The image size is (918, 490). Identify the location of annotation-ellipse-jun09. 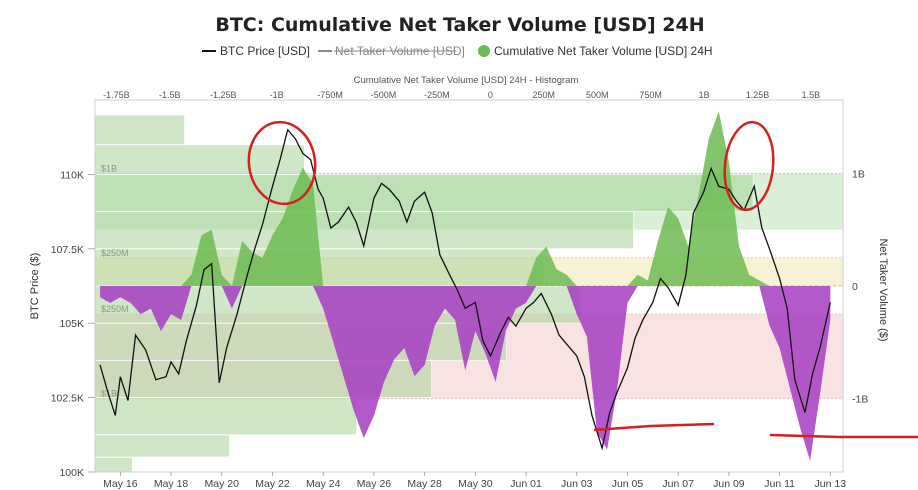
(749, 166).